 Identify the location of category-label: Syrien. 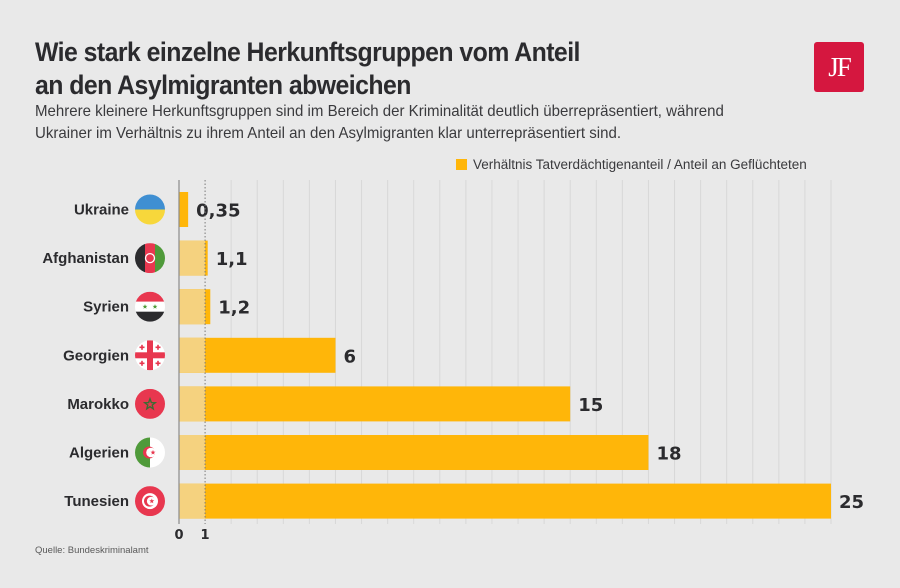
(106, 307).